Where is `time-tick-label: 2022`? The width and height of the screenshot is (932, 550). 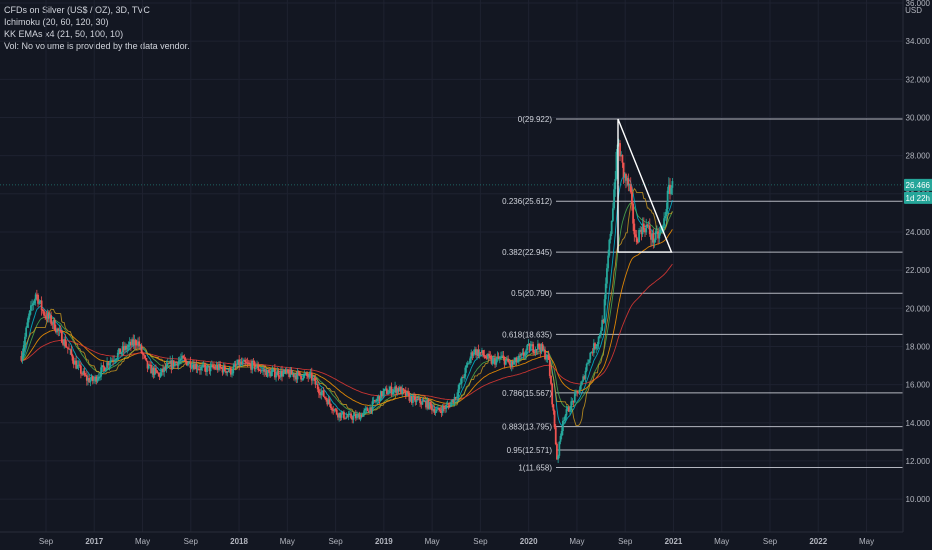
time-tick-label: 2022 is located at coordinates (818, 541).